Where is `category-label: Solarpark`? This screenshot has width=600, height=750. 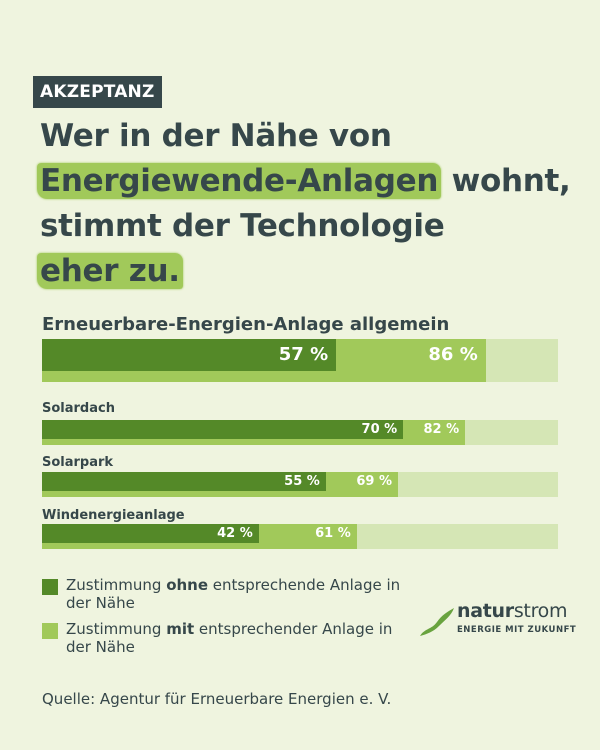 category-label: Solarpark is located at coordinates (78, 462).